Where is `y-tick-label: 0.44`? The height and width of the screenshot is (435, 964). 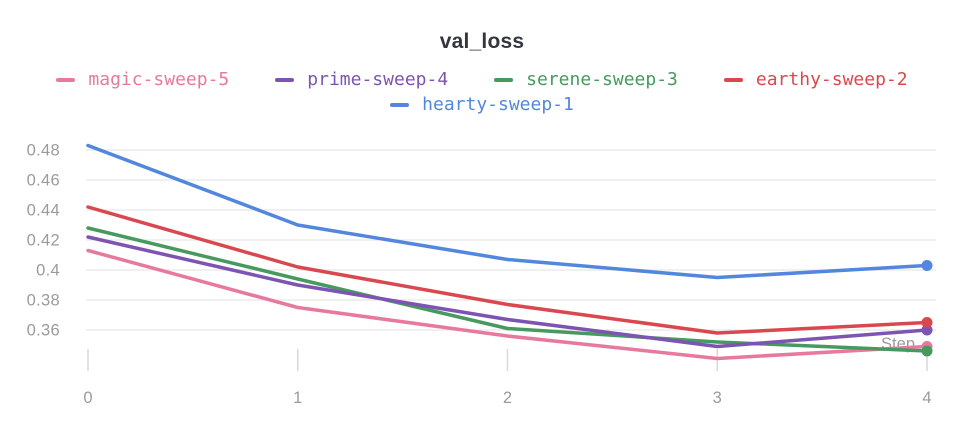
y-tick-label: 0.44 is located at coordinates (43, 211).